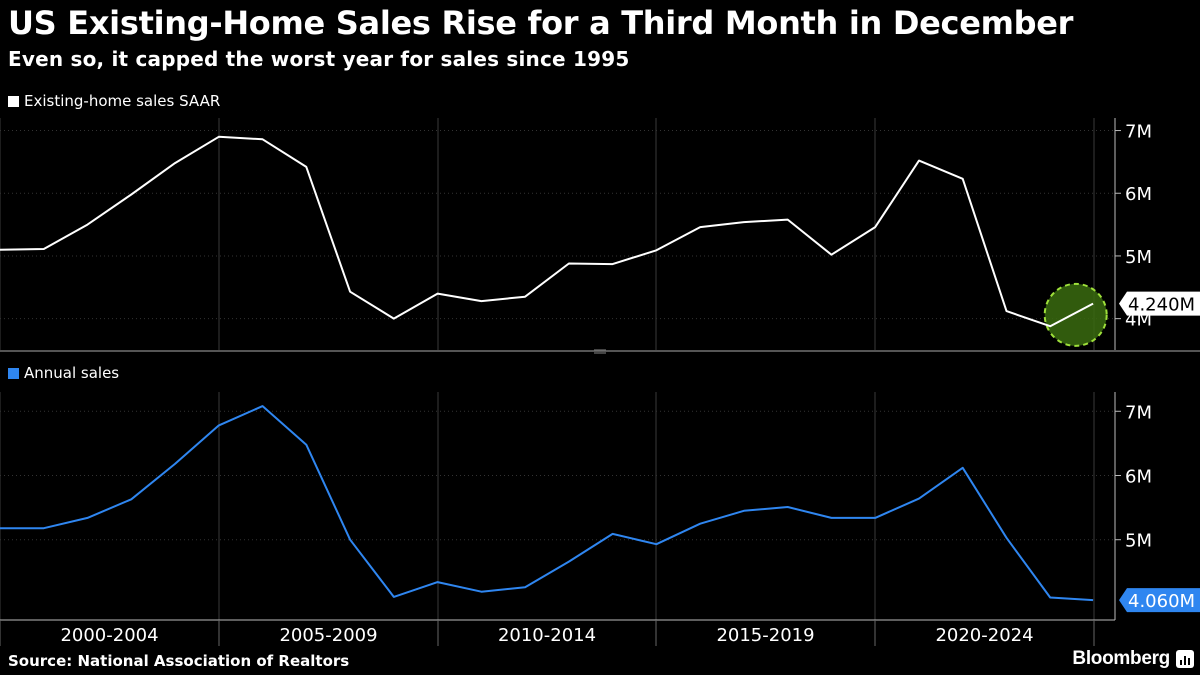  I want to click on legend-bottom: Annual sales, so click(63, 373).